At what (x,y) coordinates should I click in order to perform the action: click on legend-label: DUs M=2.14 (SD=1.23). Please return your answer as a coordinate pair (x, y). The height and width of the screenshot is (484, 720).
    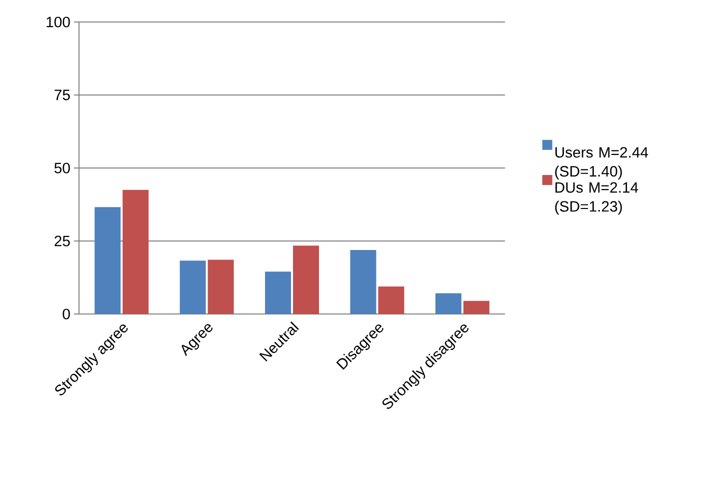
    Looking at the image, I should click on (596, 198).